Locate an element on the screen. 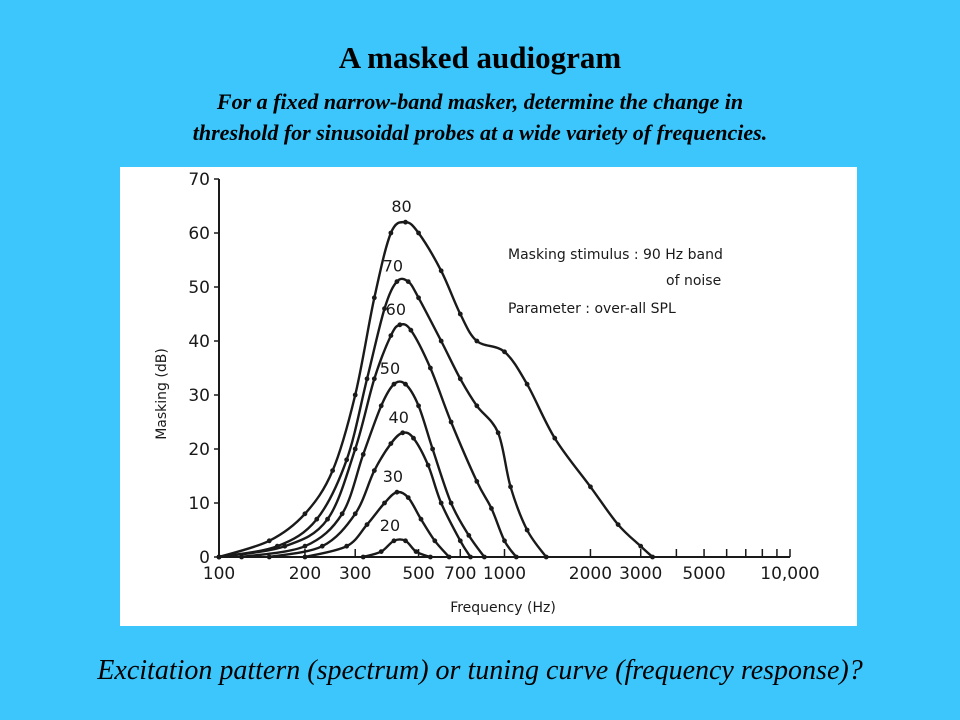  y-tick-label: 50 is located at coordinates (199, 288).